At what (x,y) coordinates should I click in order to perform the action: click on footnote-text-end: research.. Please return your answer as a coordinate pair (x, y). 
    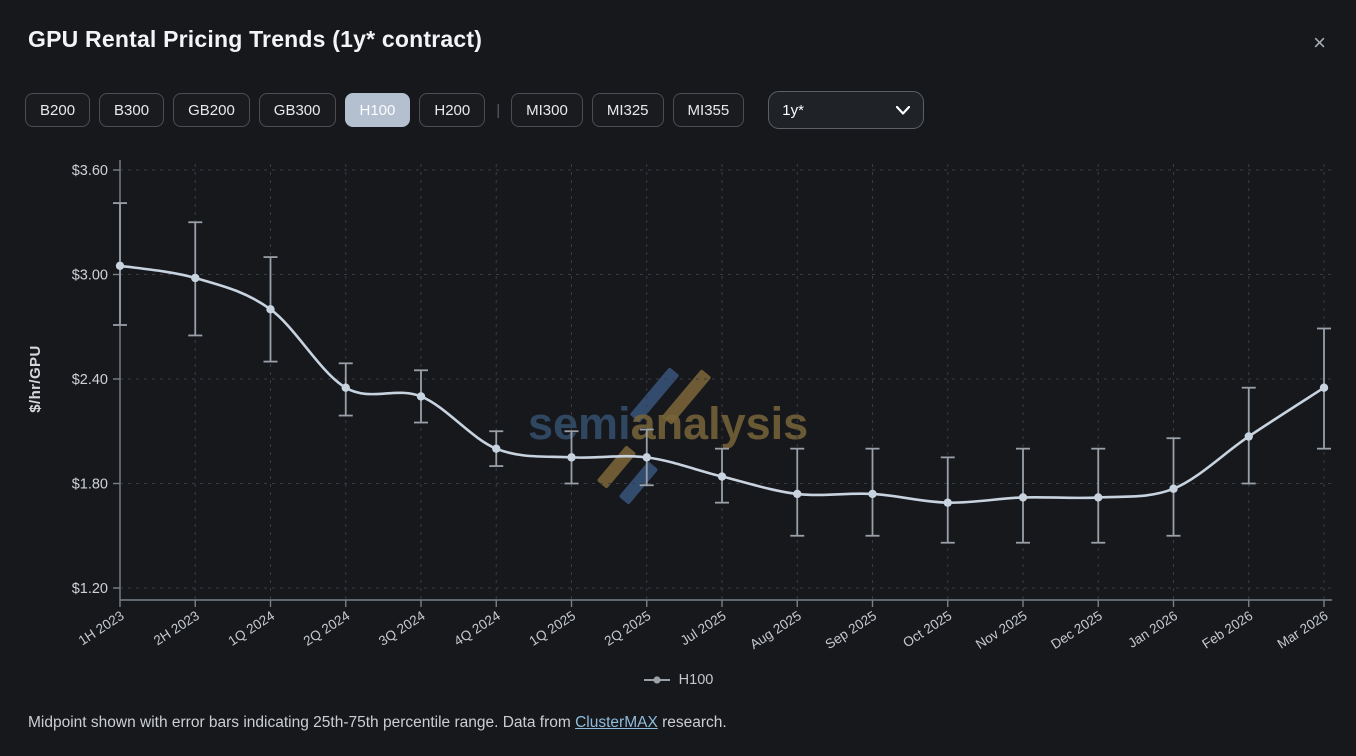
    Looking at the image, I should click on (692, 722).